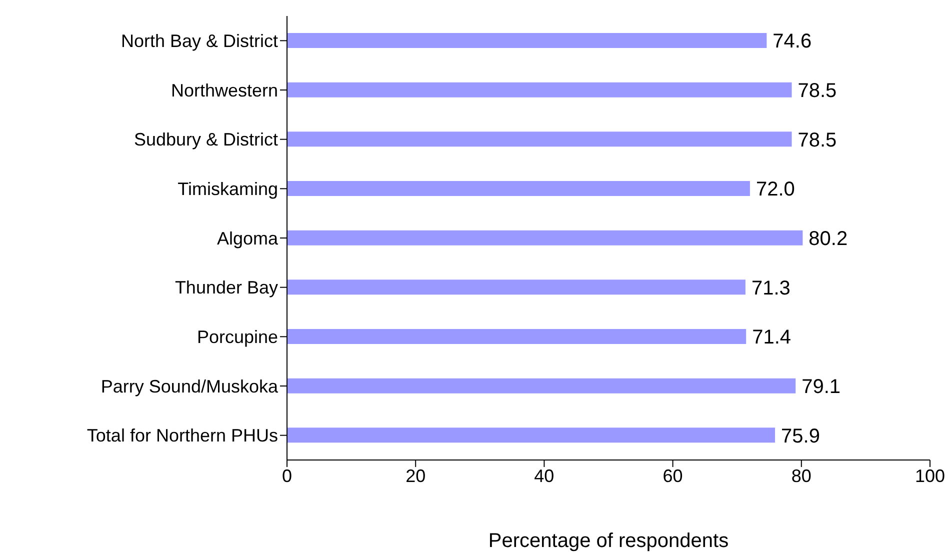  Describe the element at coordinates (801, 476) in the screenshot. I see `x-tick-label: 80` at that location.